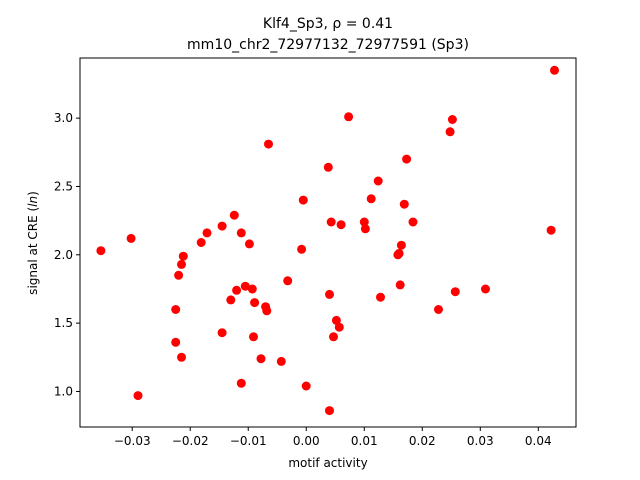  Describe the element at coordinates (248, 441) in the screenshot. I see `x-tick-label-2: −0.01` at that location.